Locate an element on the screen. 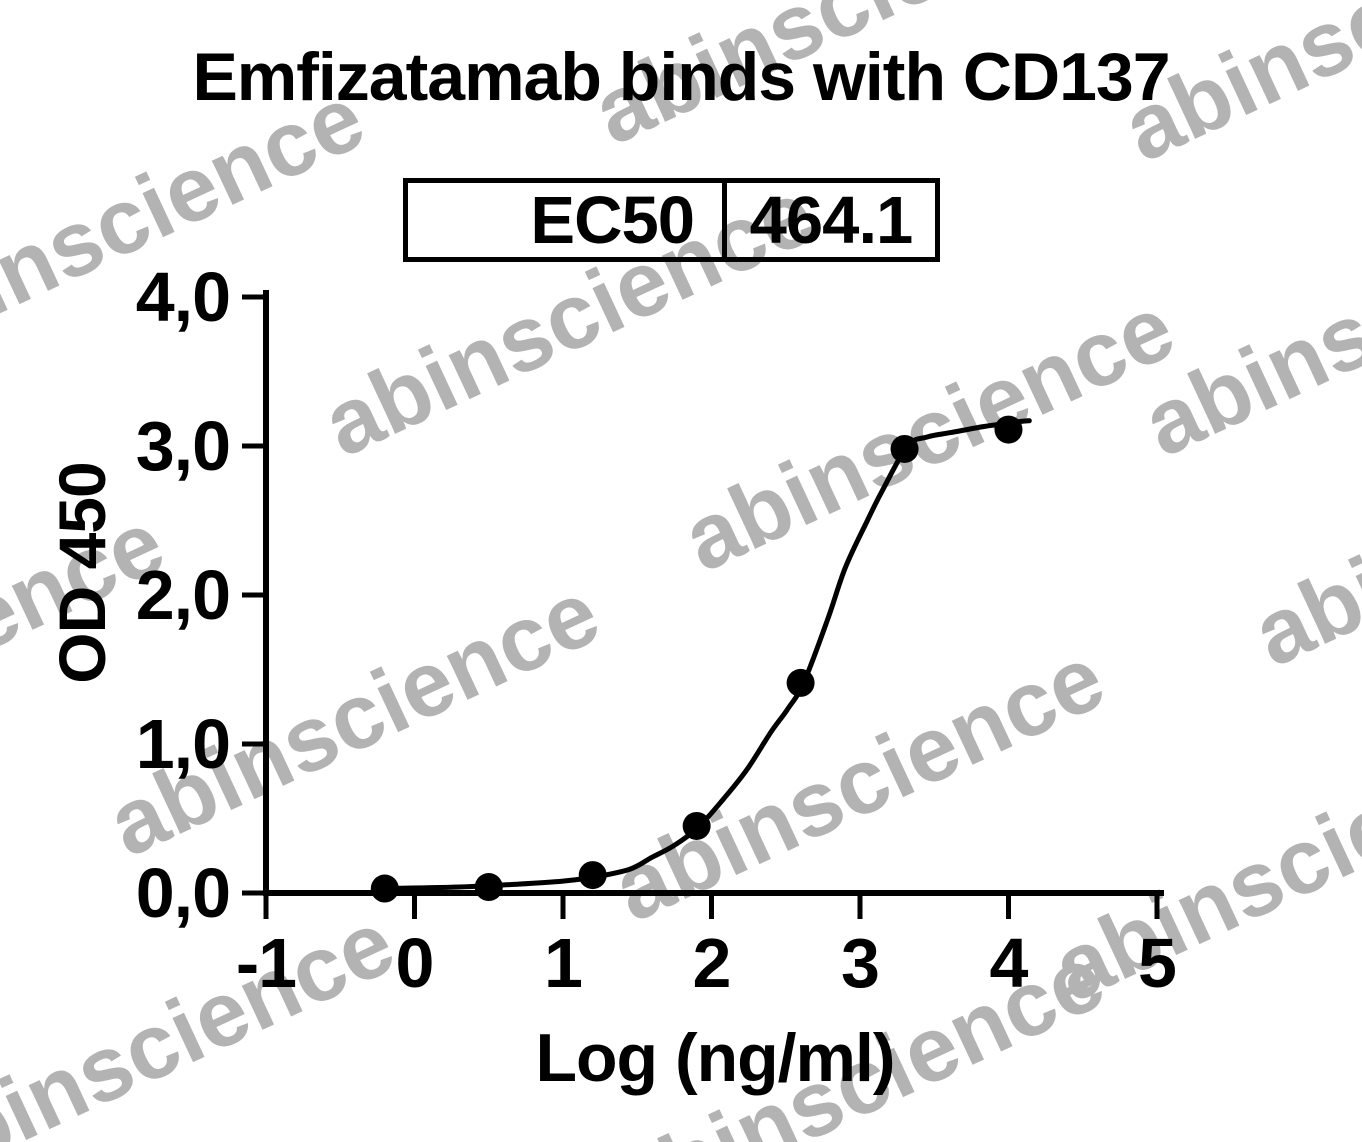 The width and height of the screenshot is (1362, 1142). y-tick-label: 0,0 is located at coordinates (183, 893).